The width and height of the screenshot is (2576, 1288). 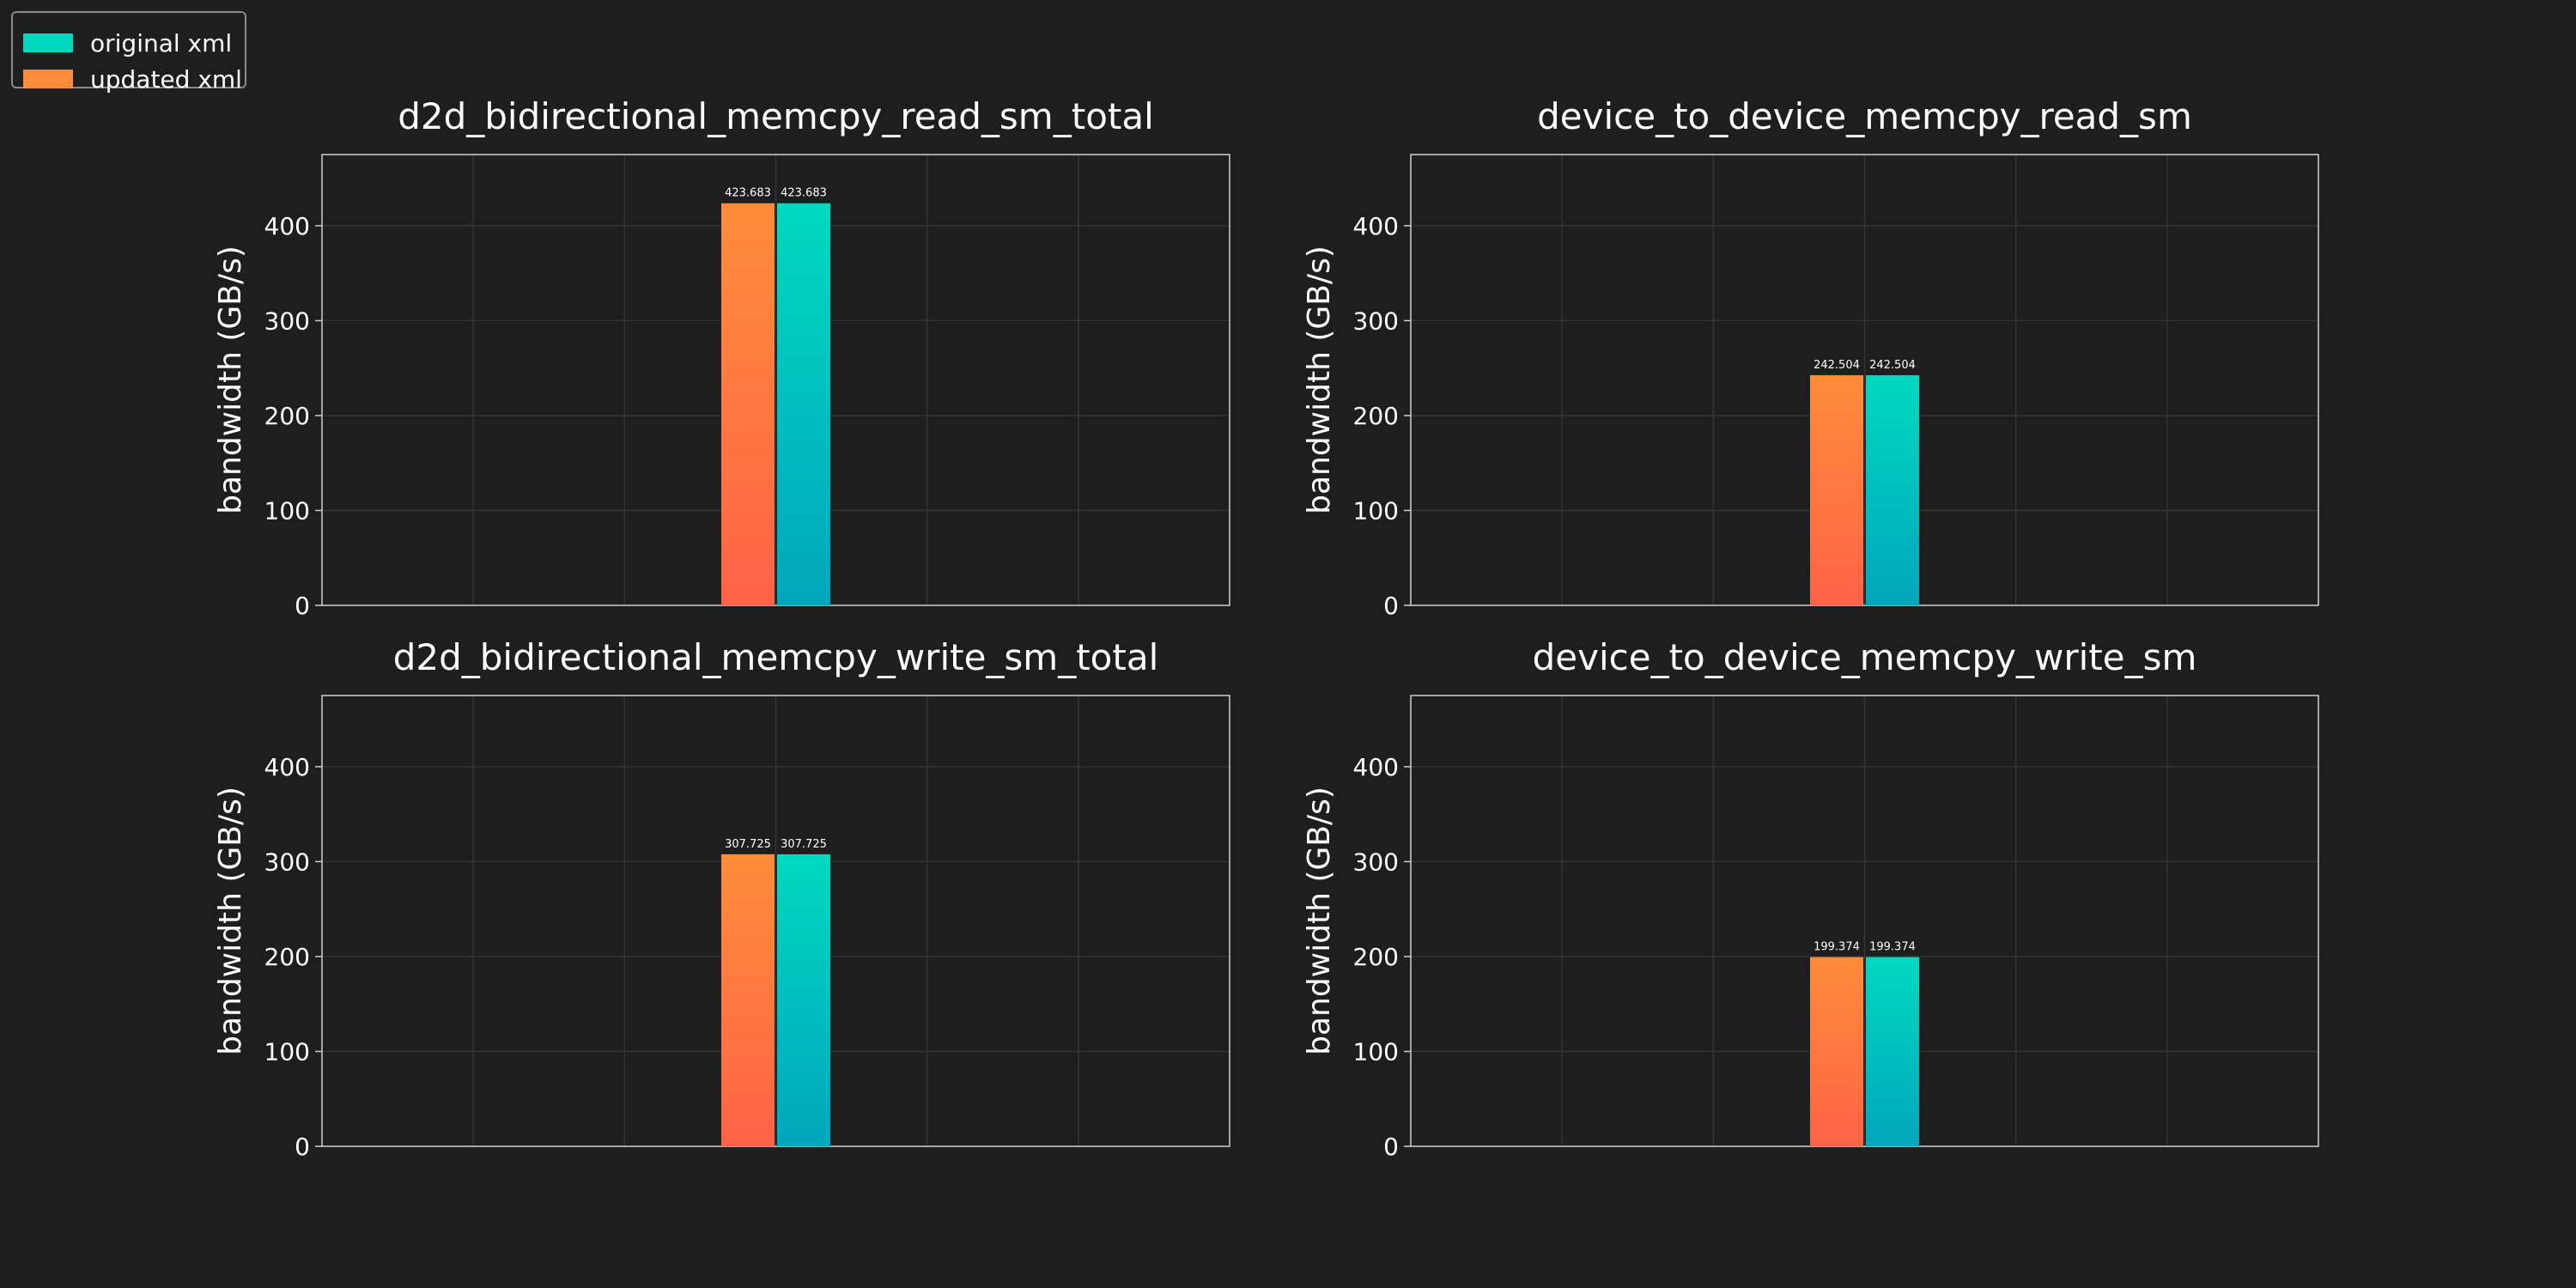 I want to click on chart-title: d2d_bidirectional_memcpy_write_sm_total, so click(x=776, y=657).